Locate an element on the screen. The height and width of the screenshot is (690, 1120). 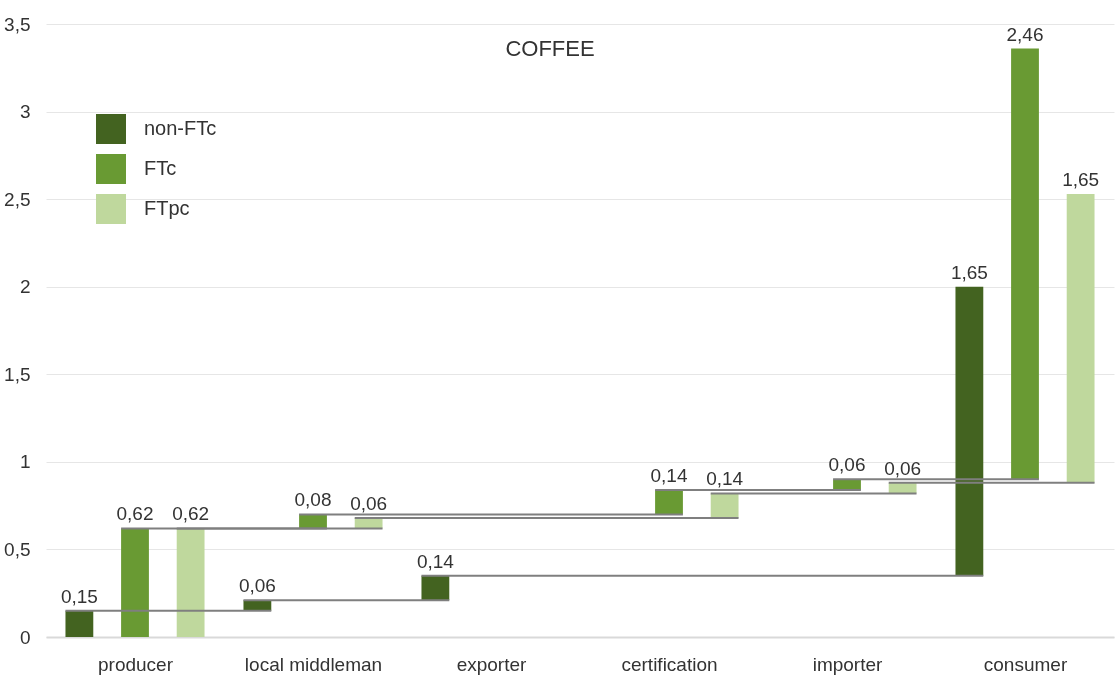
y-tick-label: 3,5 is located at coordinates (17, 24).